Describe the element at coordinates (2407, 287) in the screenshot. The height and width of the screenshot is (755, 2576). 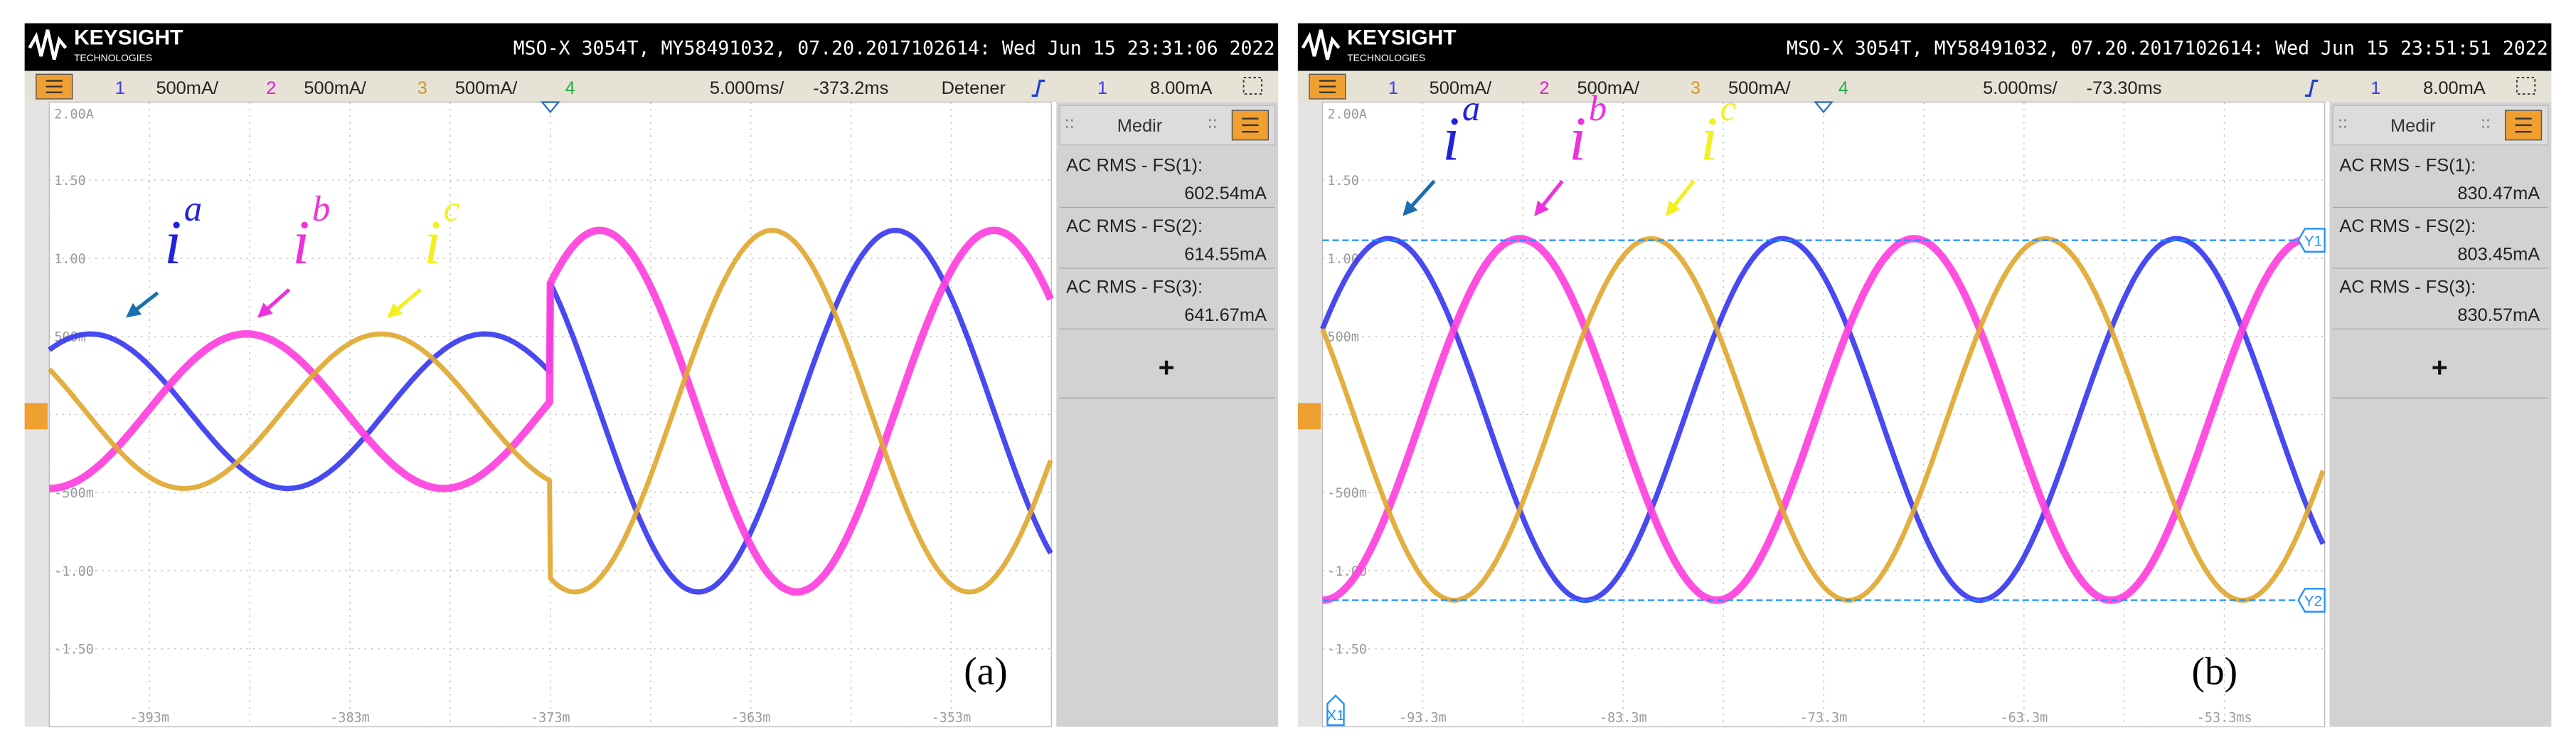
I see `measure-label: AC RMS - FS(3):` at that location.